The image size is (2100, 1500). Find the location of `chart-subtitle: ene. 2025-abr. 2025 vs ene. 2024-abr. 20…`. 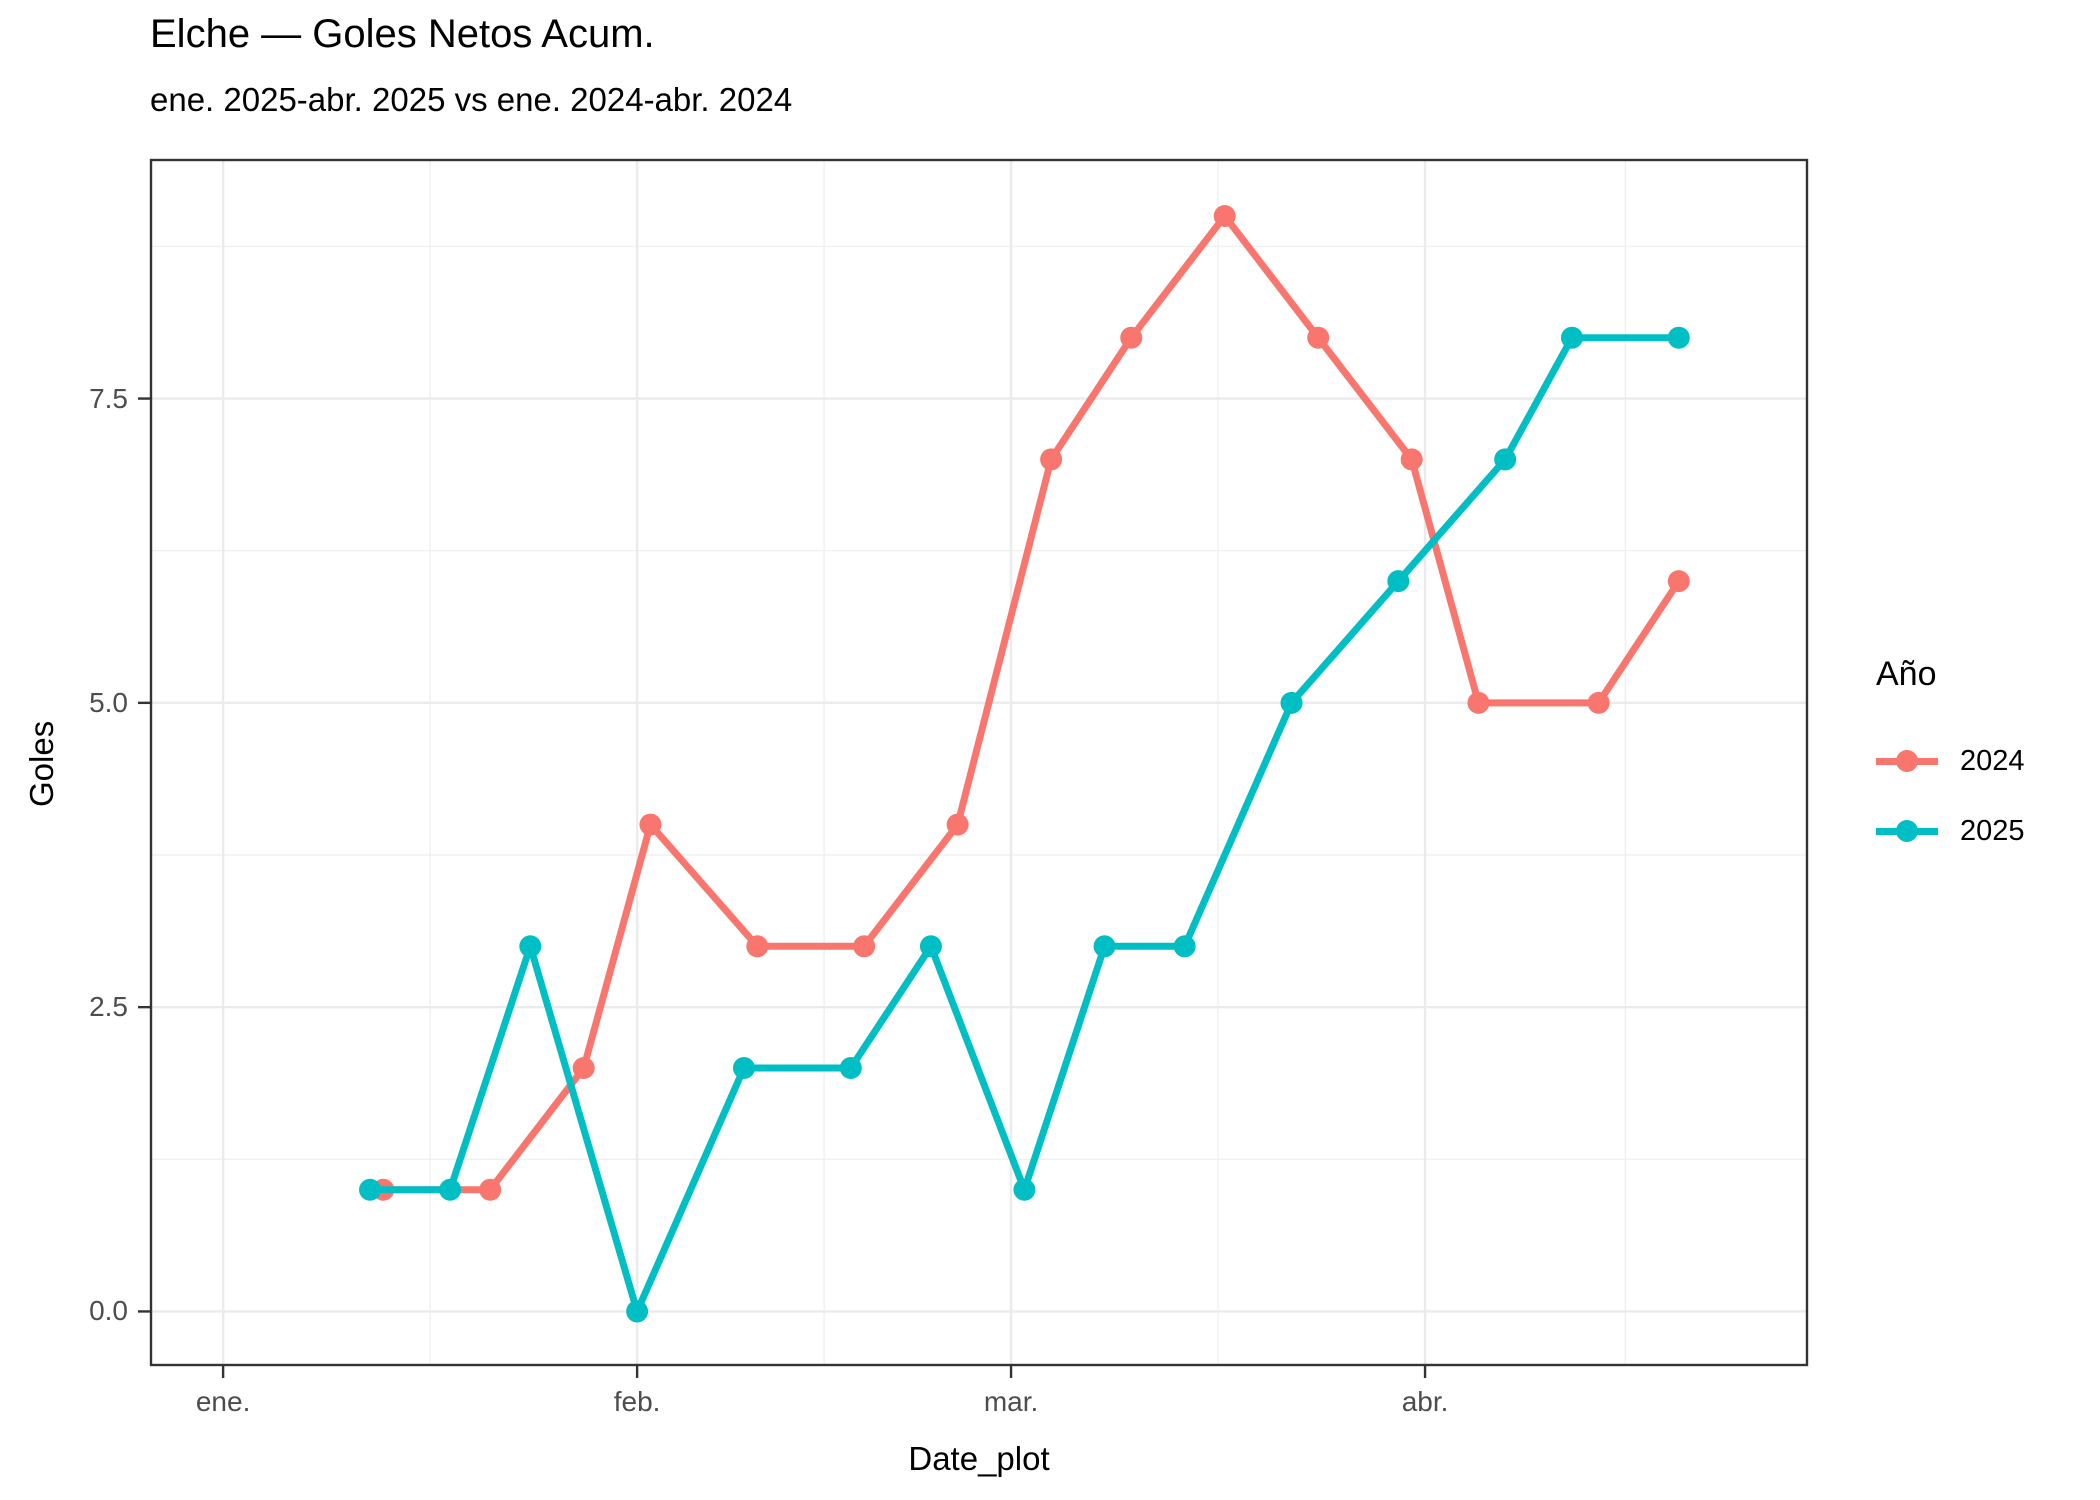

chart-subtitle: ene. 2025-abr. 2025 vs ene. 2024-abr. 20… is located at coordinates (471, 99).